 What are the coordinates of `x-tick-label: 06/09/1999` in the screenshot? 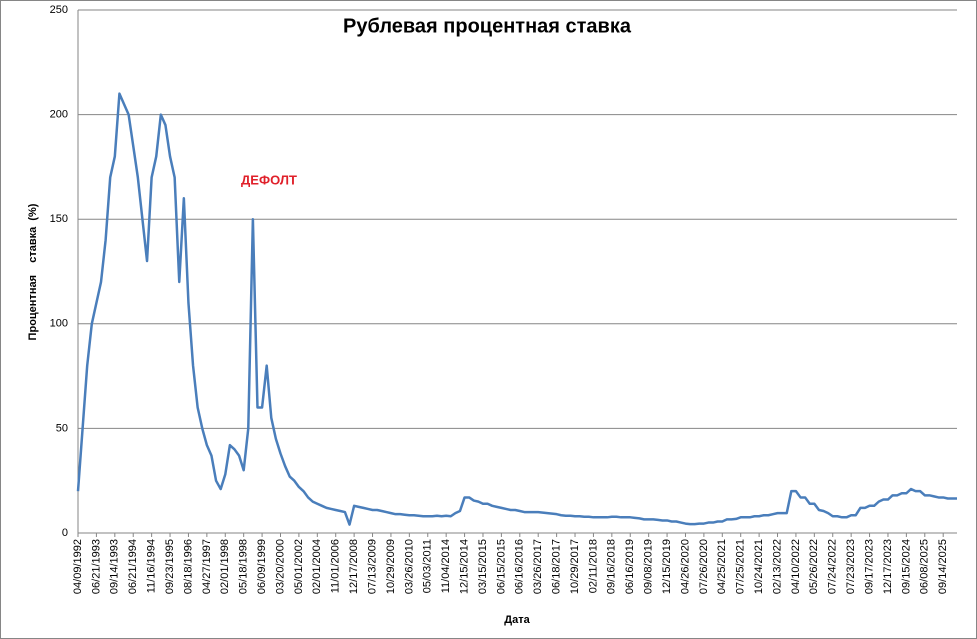 It's located at (262, 566).